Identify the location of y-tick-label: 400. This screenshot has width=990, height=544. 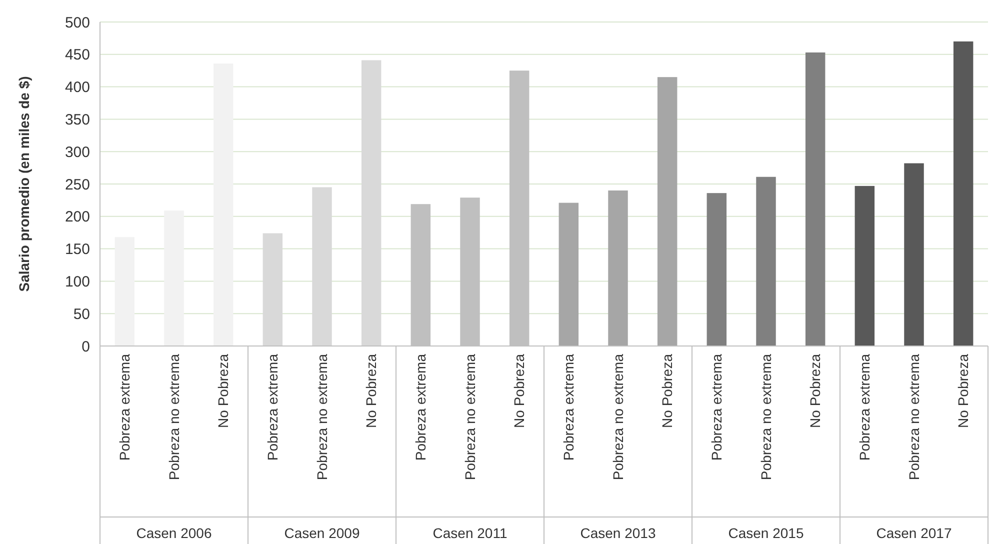
(77, 87).